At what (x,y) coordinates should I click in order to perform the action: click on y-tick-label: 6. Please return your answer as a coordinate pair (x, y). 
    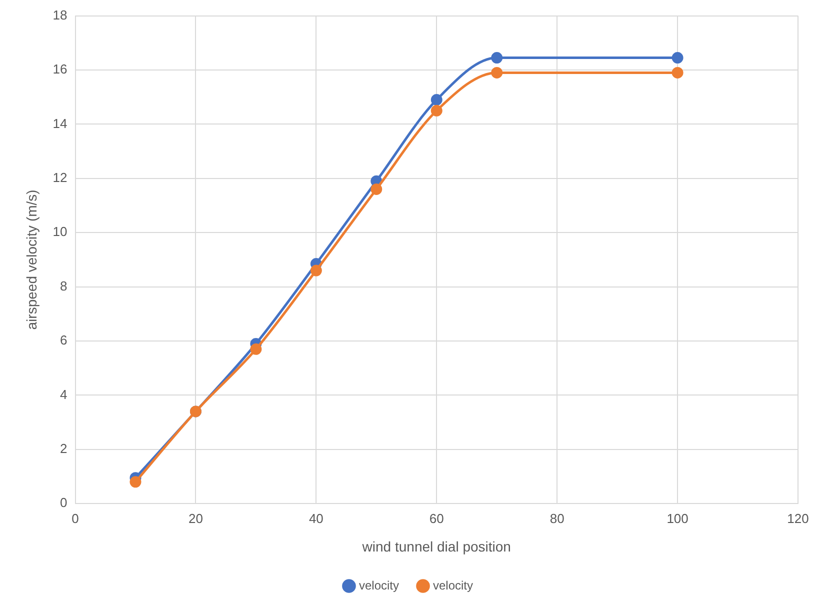
    Looking at the image, I should click on (64, 340).